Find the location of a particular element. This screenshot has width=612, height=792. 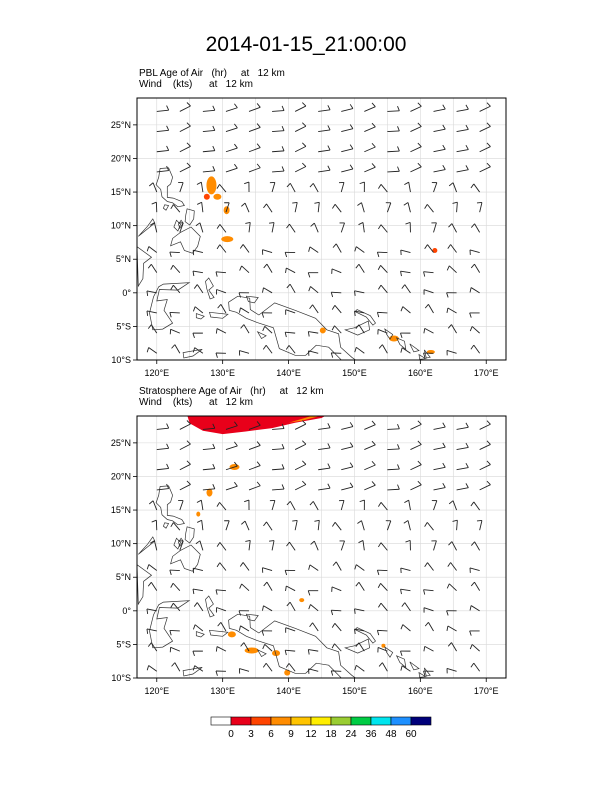

lon-tick-label: 140°E is located at coordinates (288, 691).